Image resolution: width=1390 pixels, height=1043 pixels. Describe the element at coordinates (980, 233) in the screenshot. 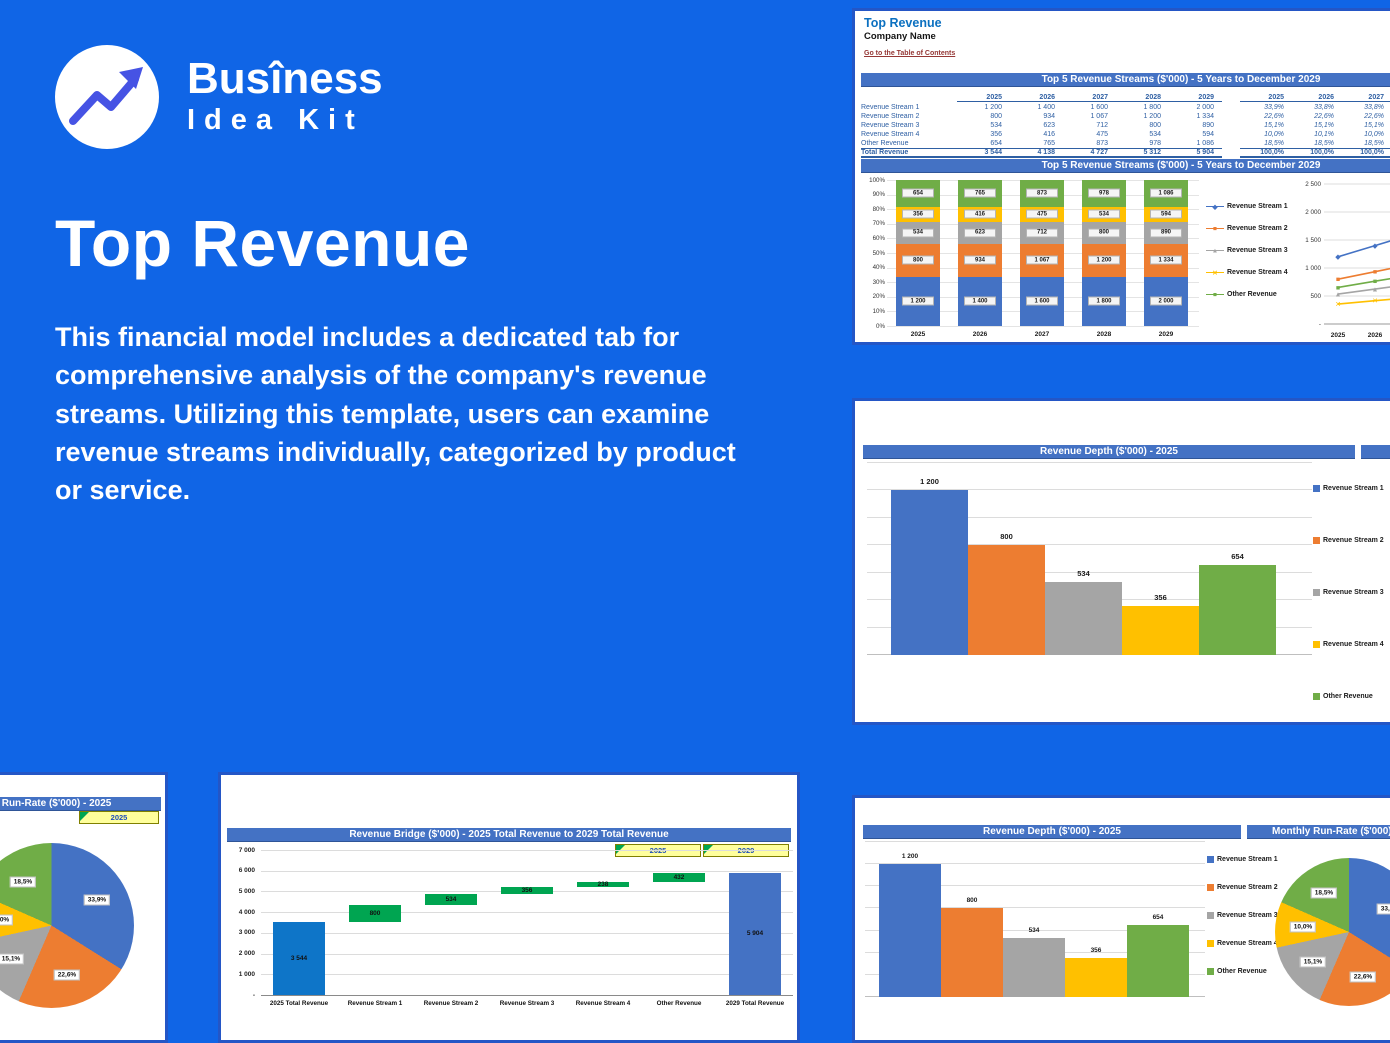

I see `segment-value-label: 623` at that location.